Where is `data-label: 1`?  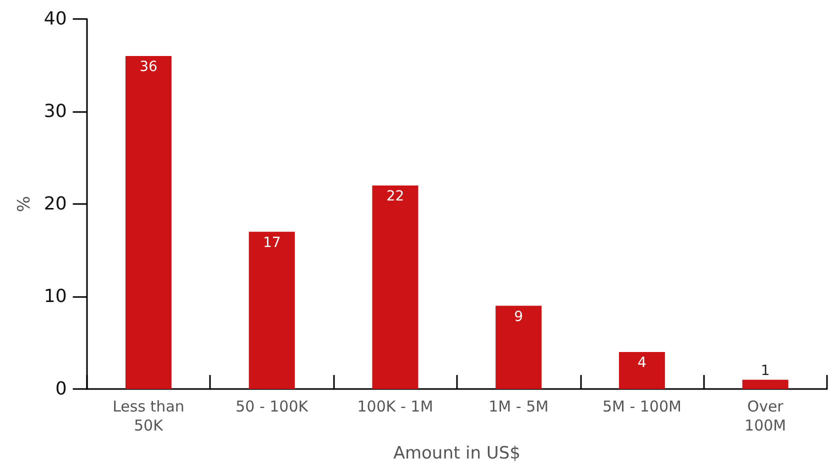
data-label: 1 is located at coordinates (765, 370).